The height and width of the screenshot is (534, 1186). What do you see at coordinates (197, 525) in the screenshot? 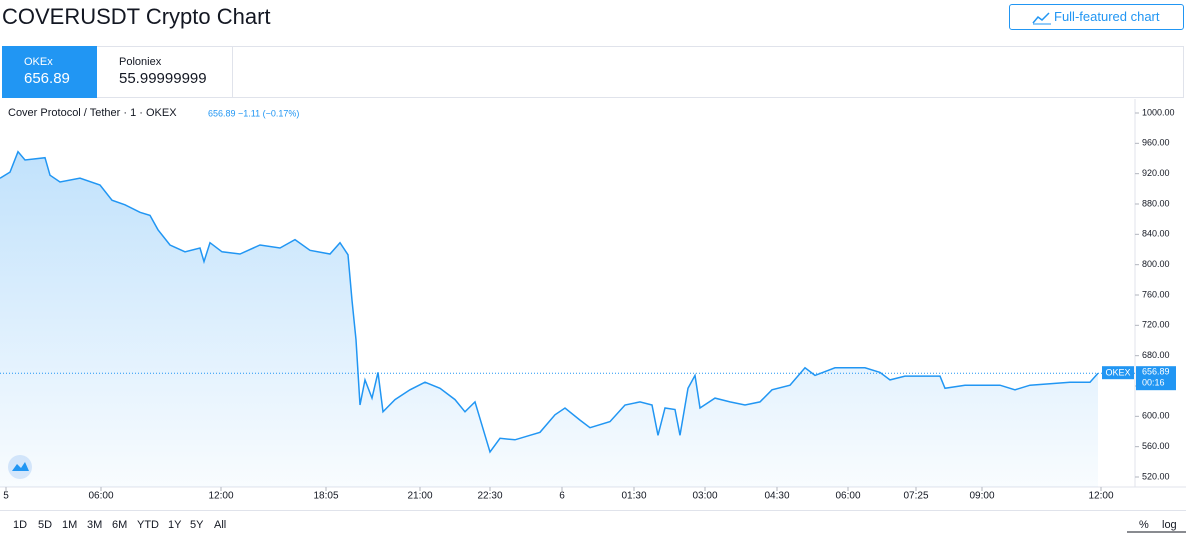
I see `range-button: 5Y` at bounding box center [197, 525].